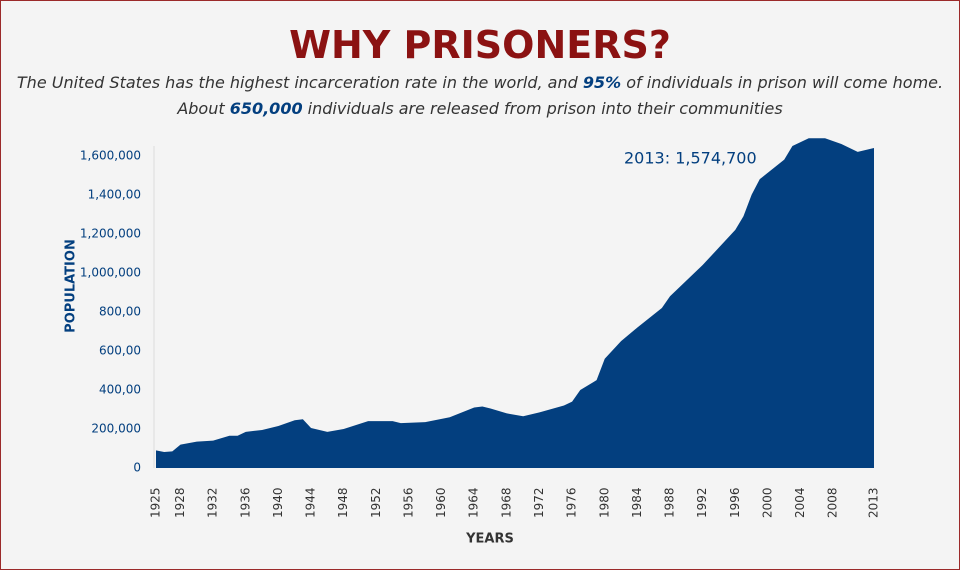 The image size is (960, 570). Describe the element at coordinates (800, 502) in the screenshot. I see `x-tick-label: 2004` at that location.